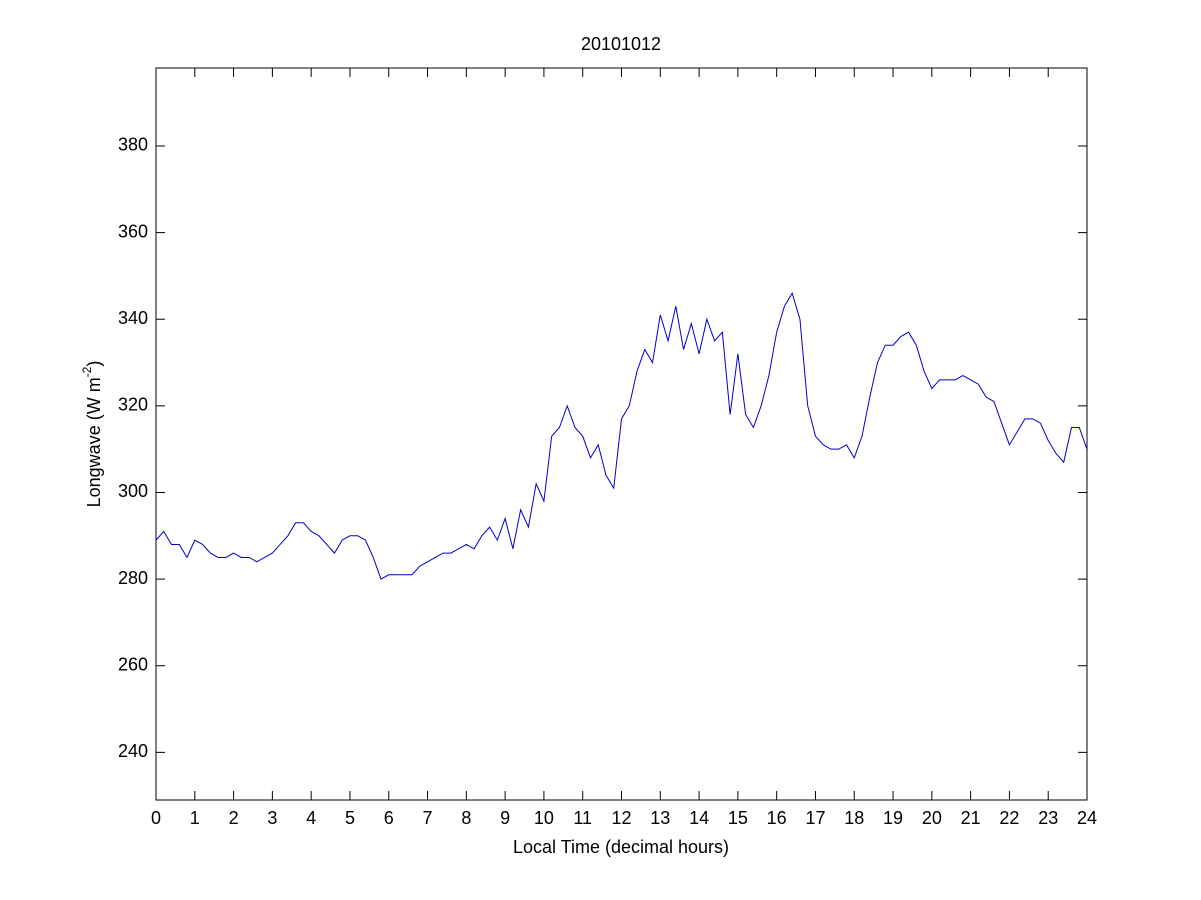  Describe the element at coordinates (854, 818) in the screenshot. I see `x-tick-label: 18` at that location.